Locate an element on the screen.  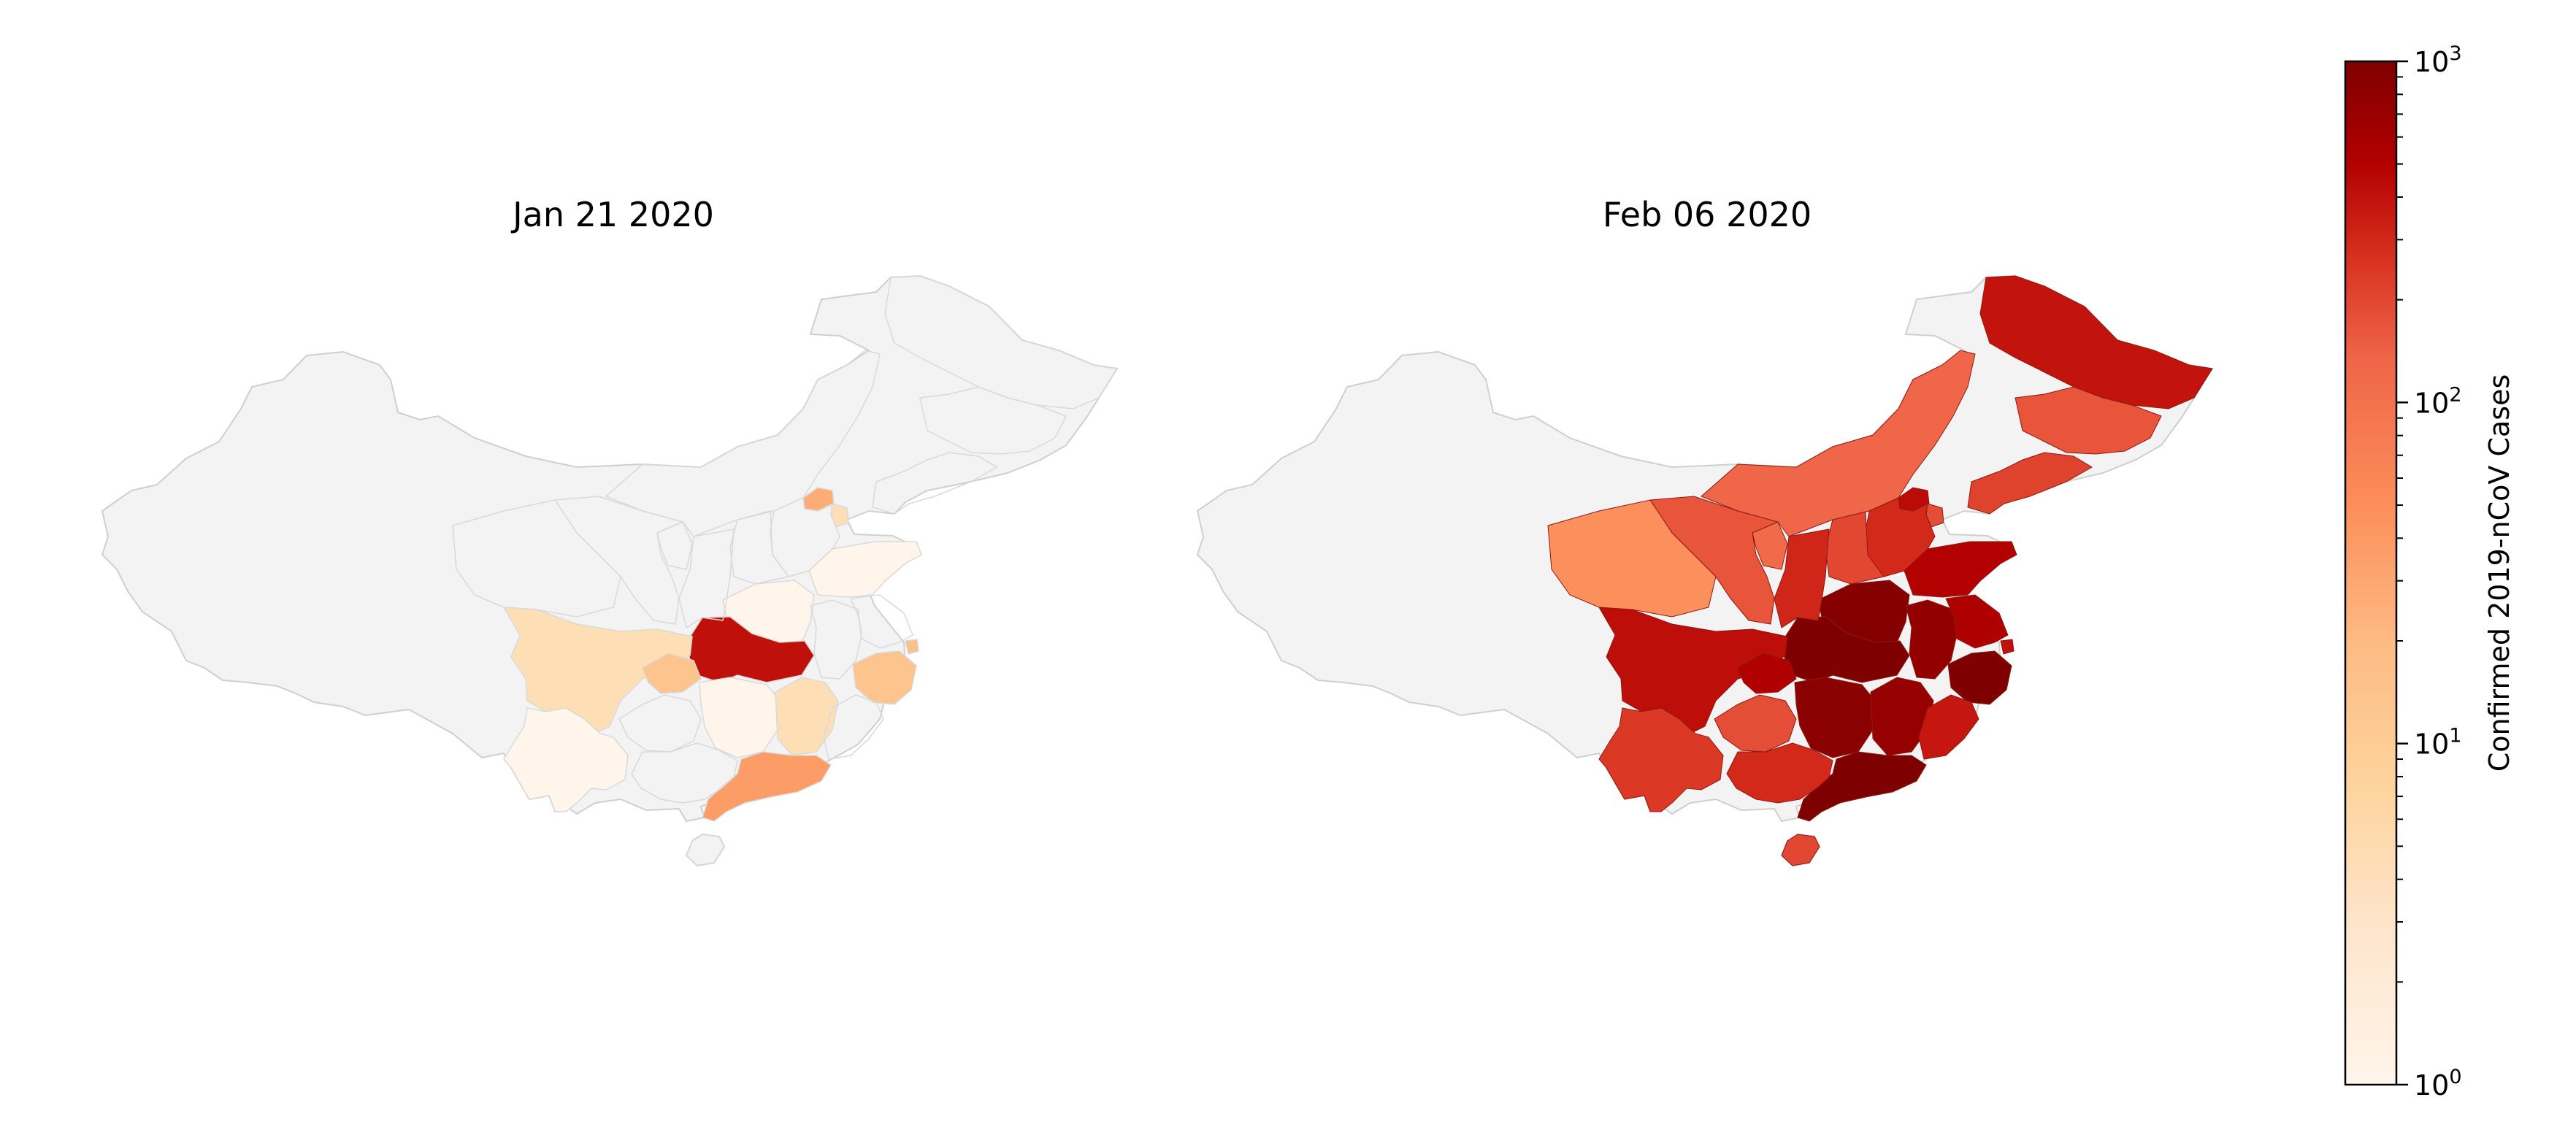
province-jiangxi is located at coordinates (807, 716).